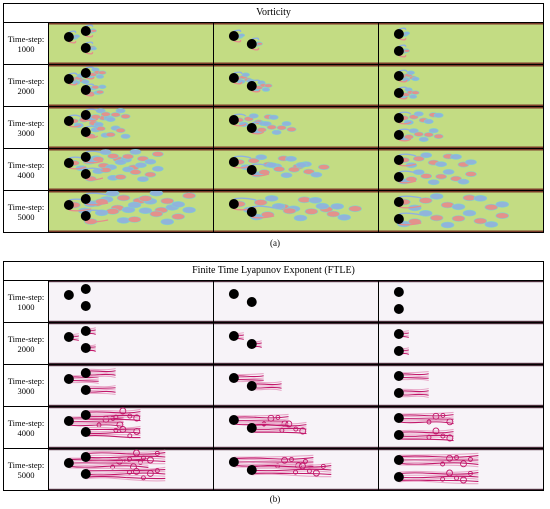 Image resolution: width=550 pixels, height=509 pixels. What do you see at coordinates (26, 90) in the screenshot?
I see `time-step-value: 2000` at bounding box center [26, 90].